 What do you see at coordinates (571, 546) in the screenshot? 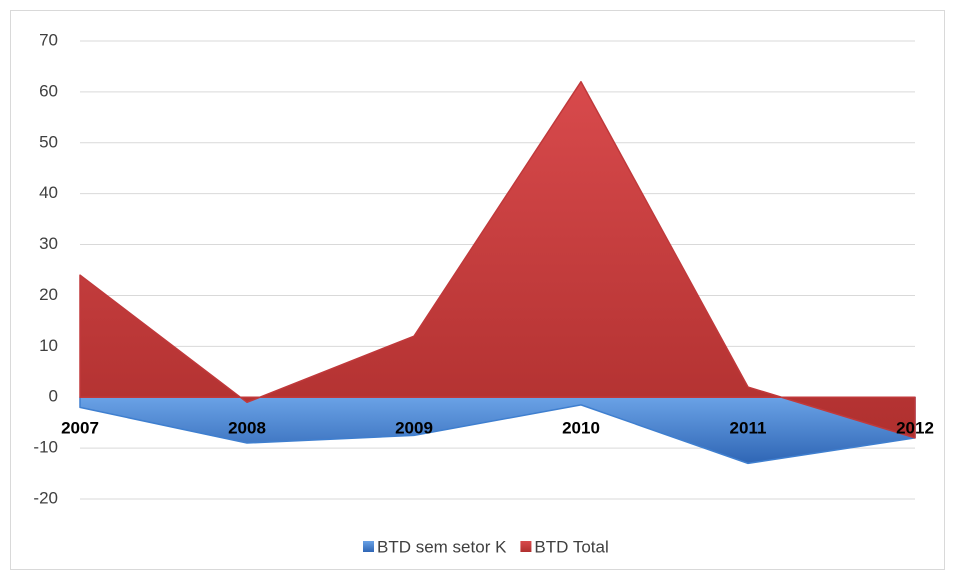
I see `legend-label: BTD Total` at bounding box center [571, 546].